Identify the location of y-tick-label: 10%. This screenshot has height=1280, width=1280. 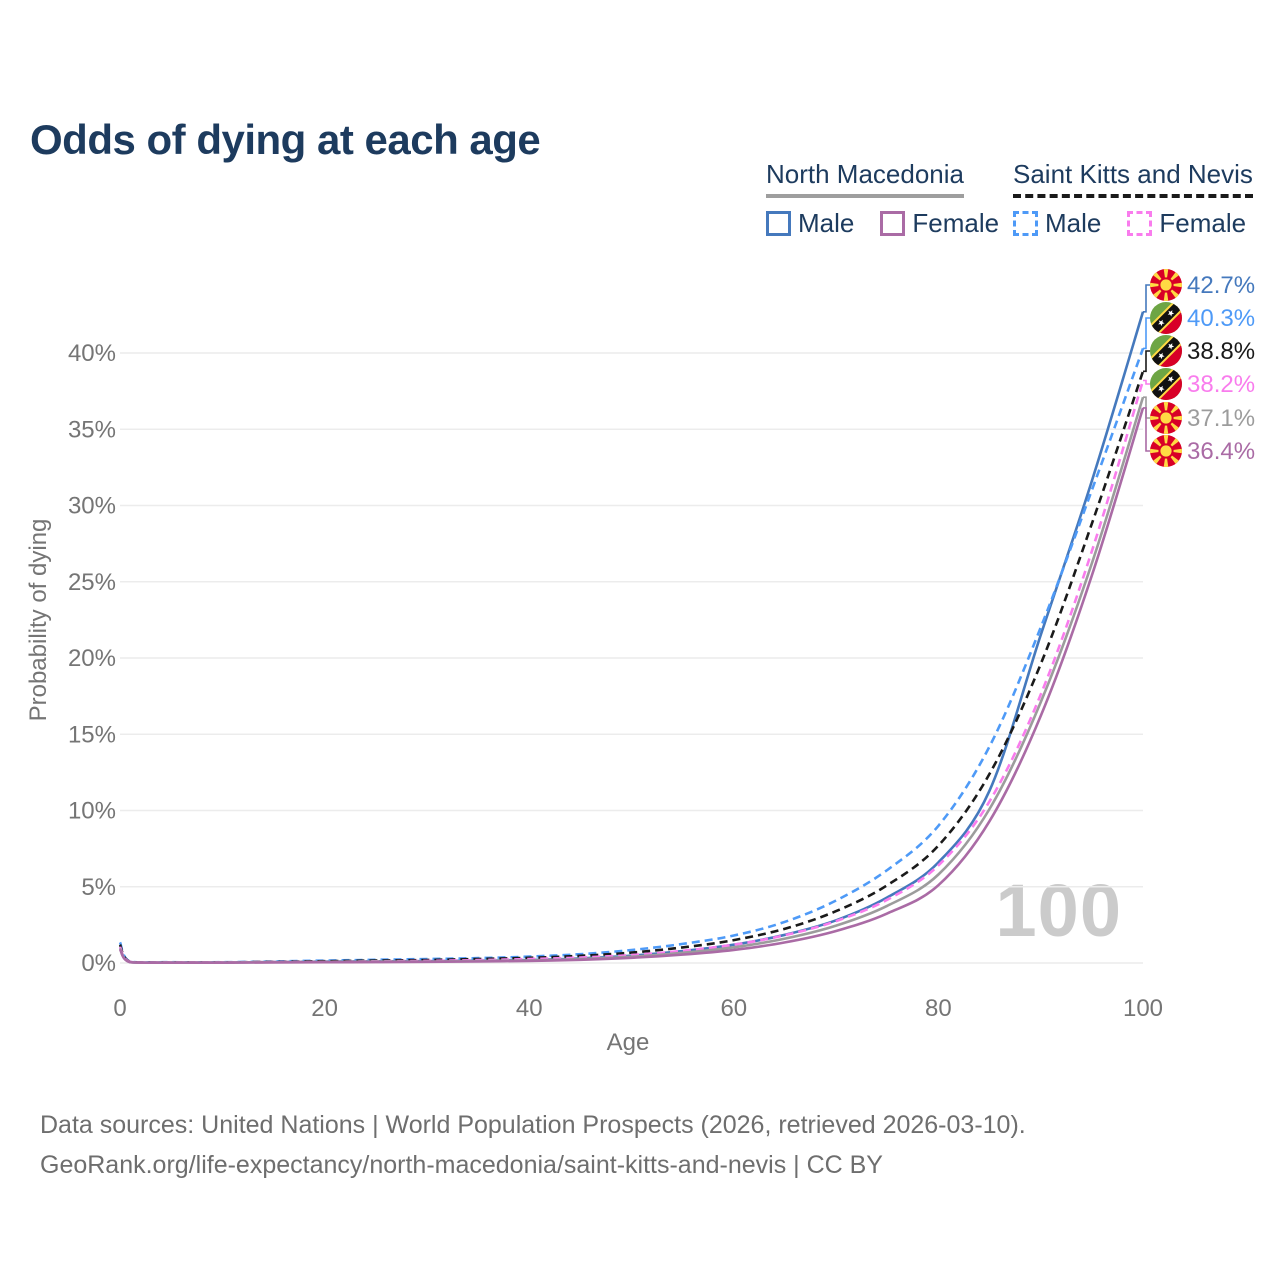
(92, 811).